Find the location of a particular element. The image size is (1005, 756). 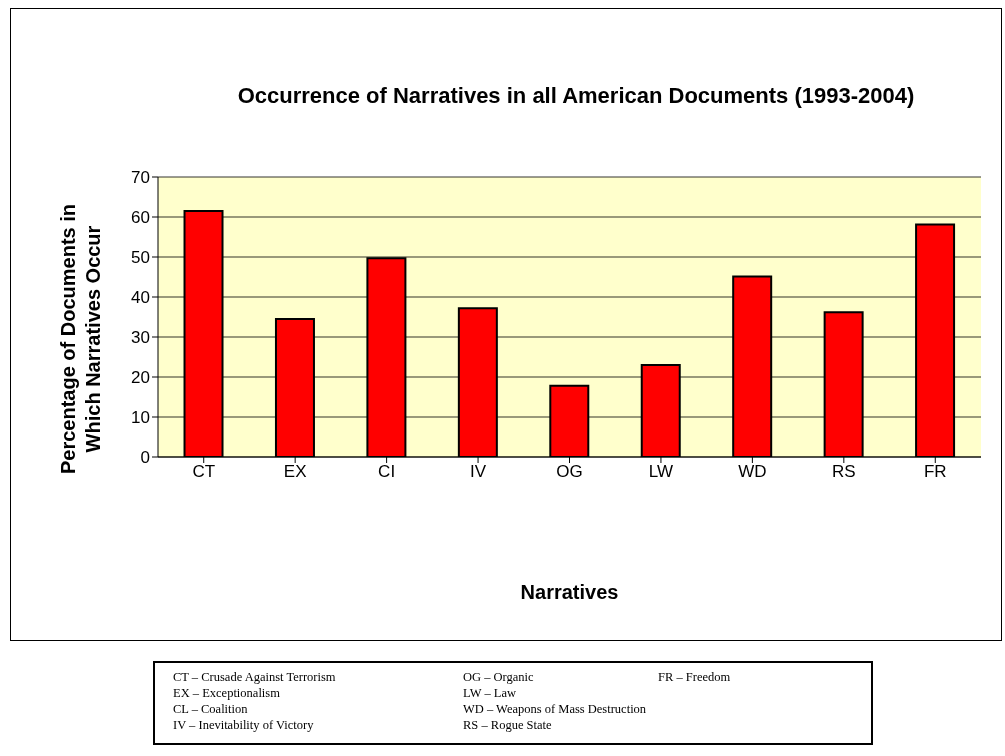

chart-title: Occurrence of Narratives in all American Documents (1993-2004) is located at coordinates (576, 95).